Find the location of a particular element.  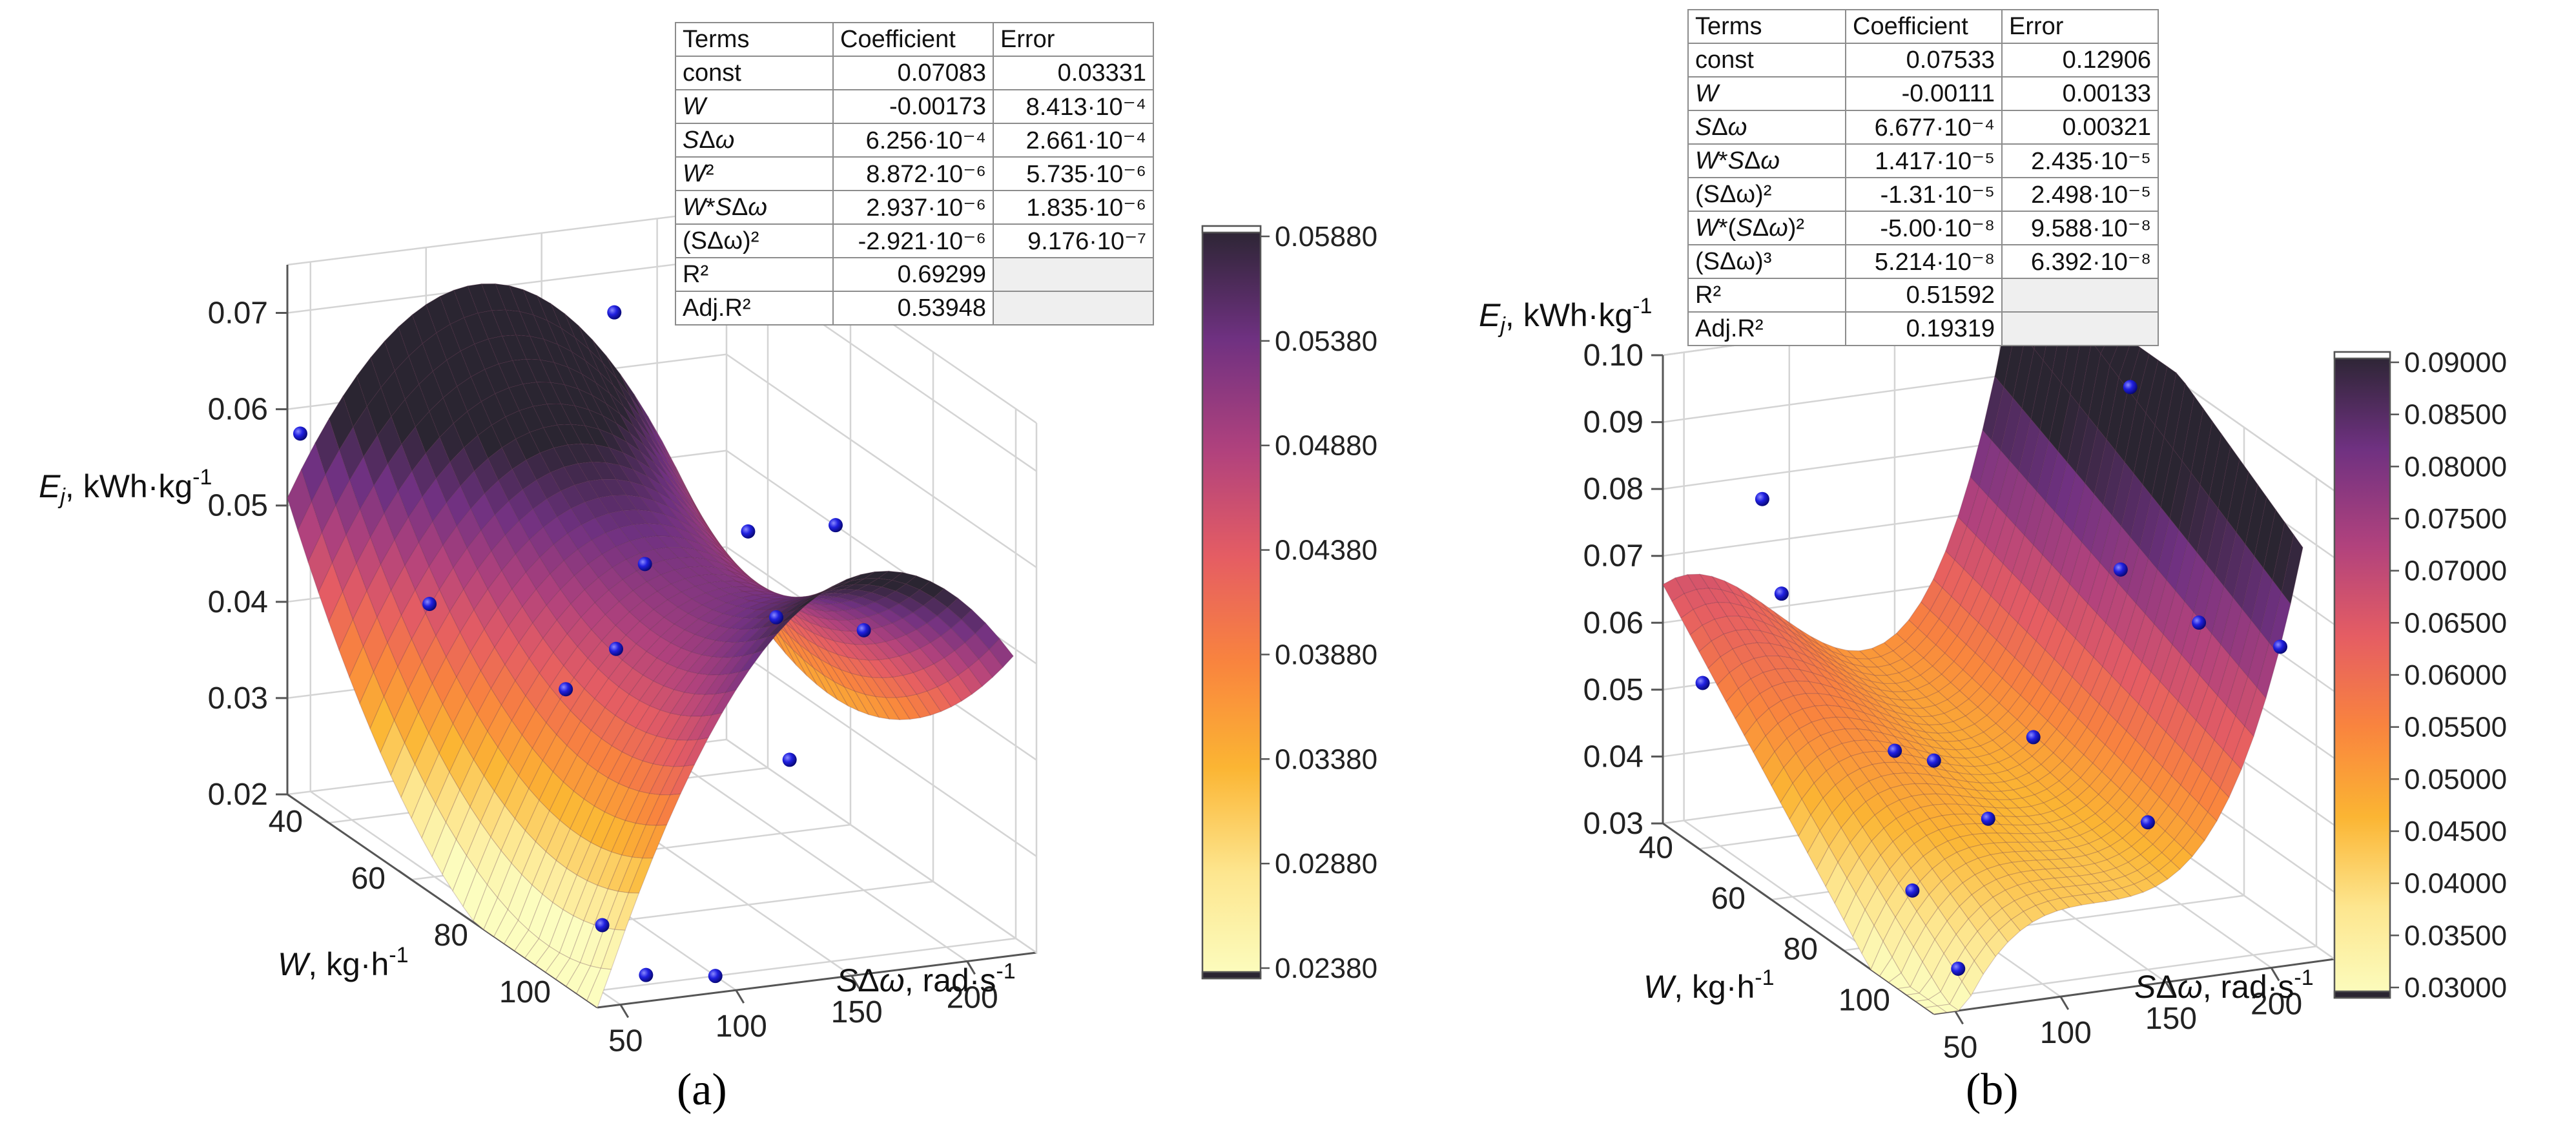

table-row: W*(SΔω)² -5.00·10⁻⁸ 9.588·10⁻⁸ is located at coordinates (1923, 228).